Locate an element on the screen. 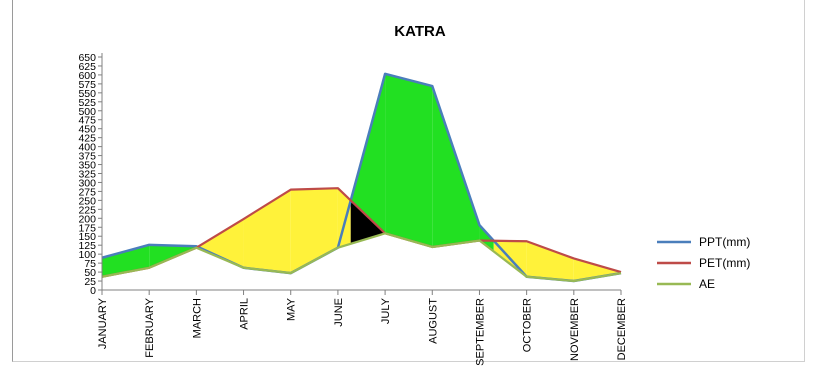  y-tick-label: 250 is located at coordinates (87, 201).